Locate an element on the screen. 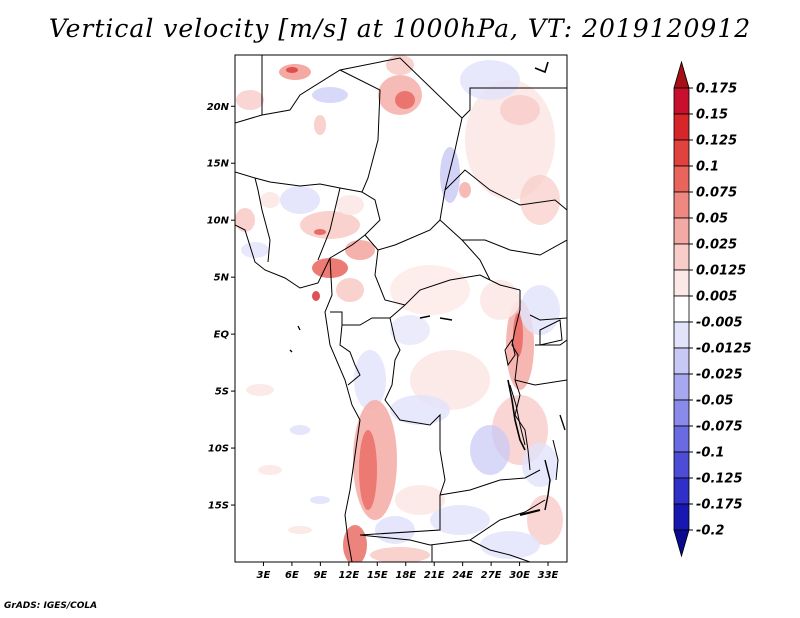 This screenshot has height=618, width=800. lon-label: 9E is located at coordinates (320, 575).